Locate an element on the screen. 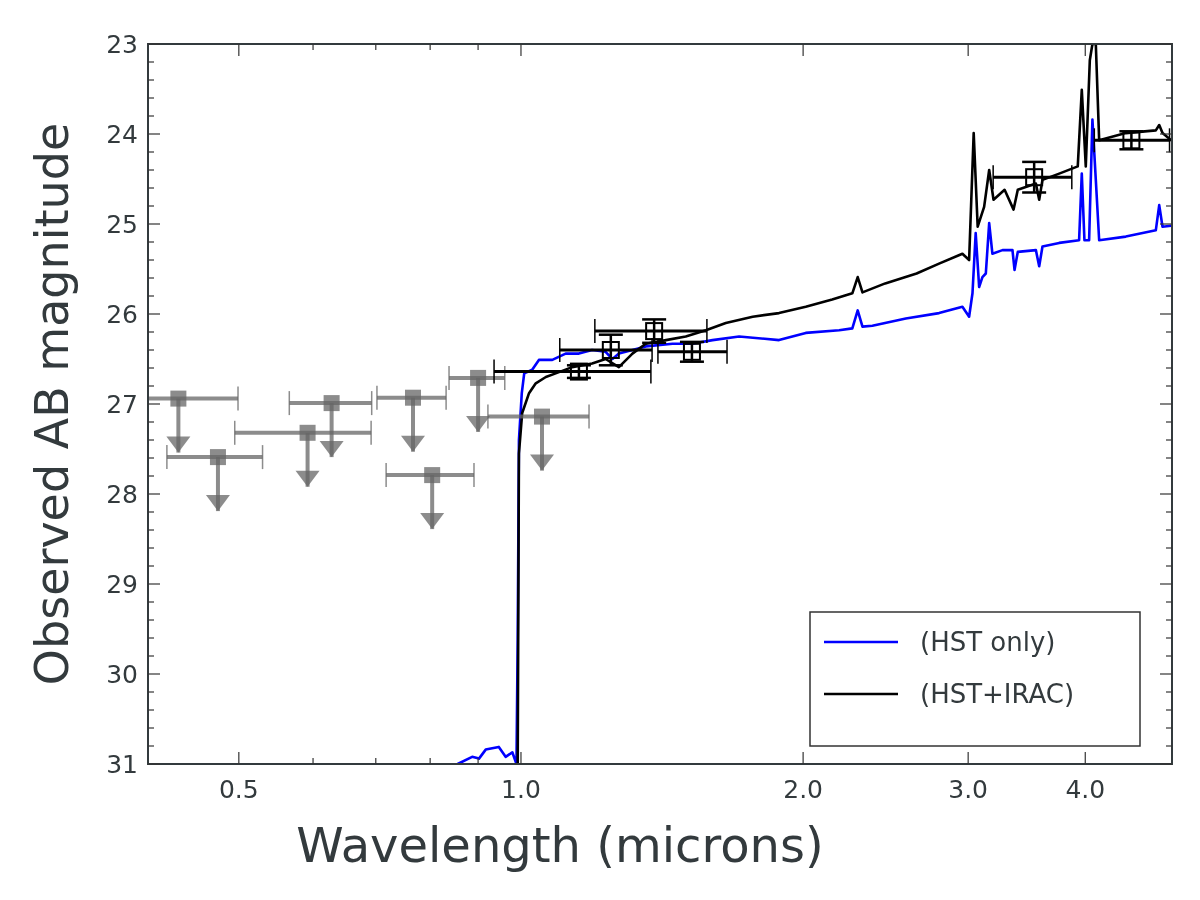 This screenshot has width=1200, height=900. y-tick-label: 31 is located at coordinates (122, 764).